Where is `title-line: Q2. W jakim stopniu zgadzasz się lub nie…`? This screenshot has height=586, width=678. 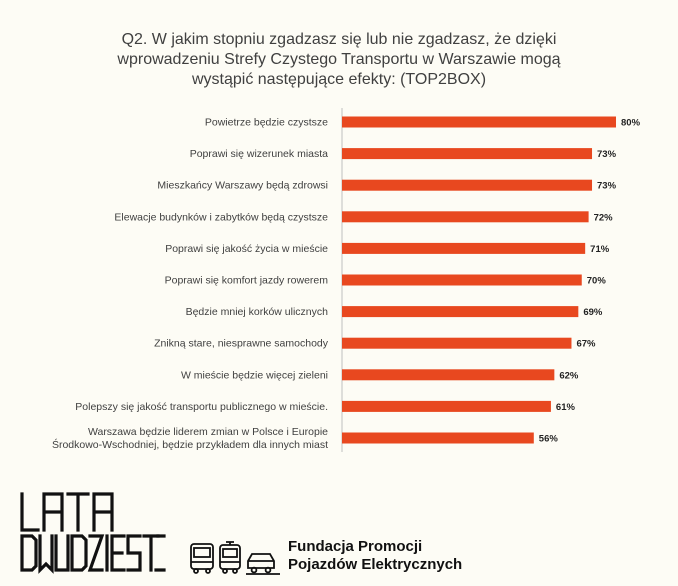 title-line: Q2. W jakim stopniu zgadzasz się lub nie… is located at coordinates (339, 39).